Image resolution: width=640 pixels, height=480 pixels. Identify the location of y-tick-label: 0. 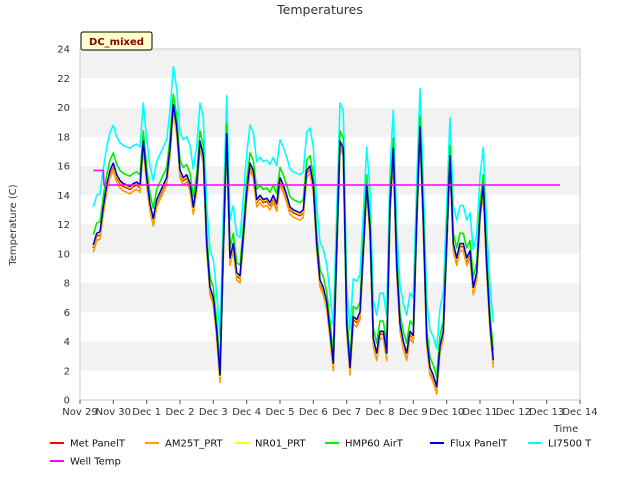
(67, 401).